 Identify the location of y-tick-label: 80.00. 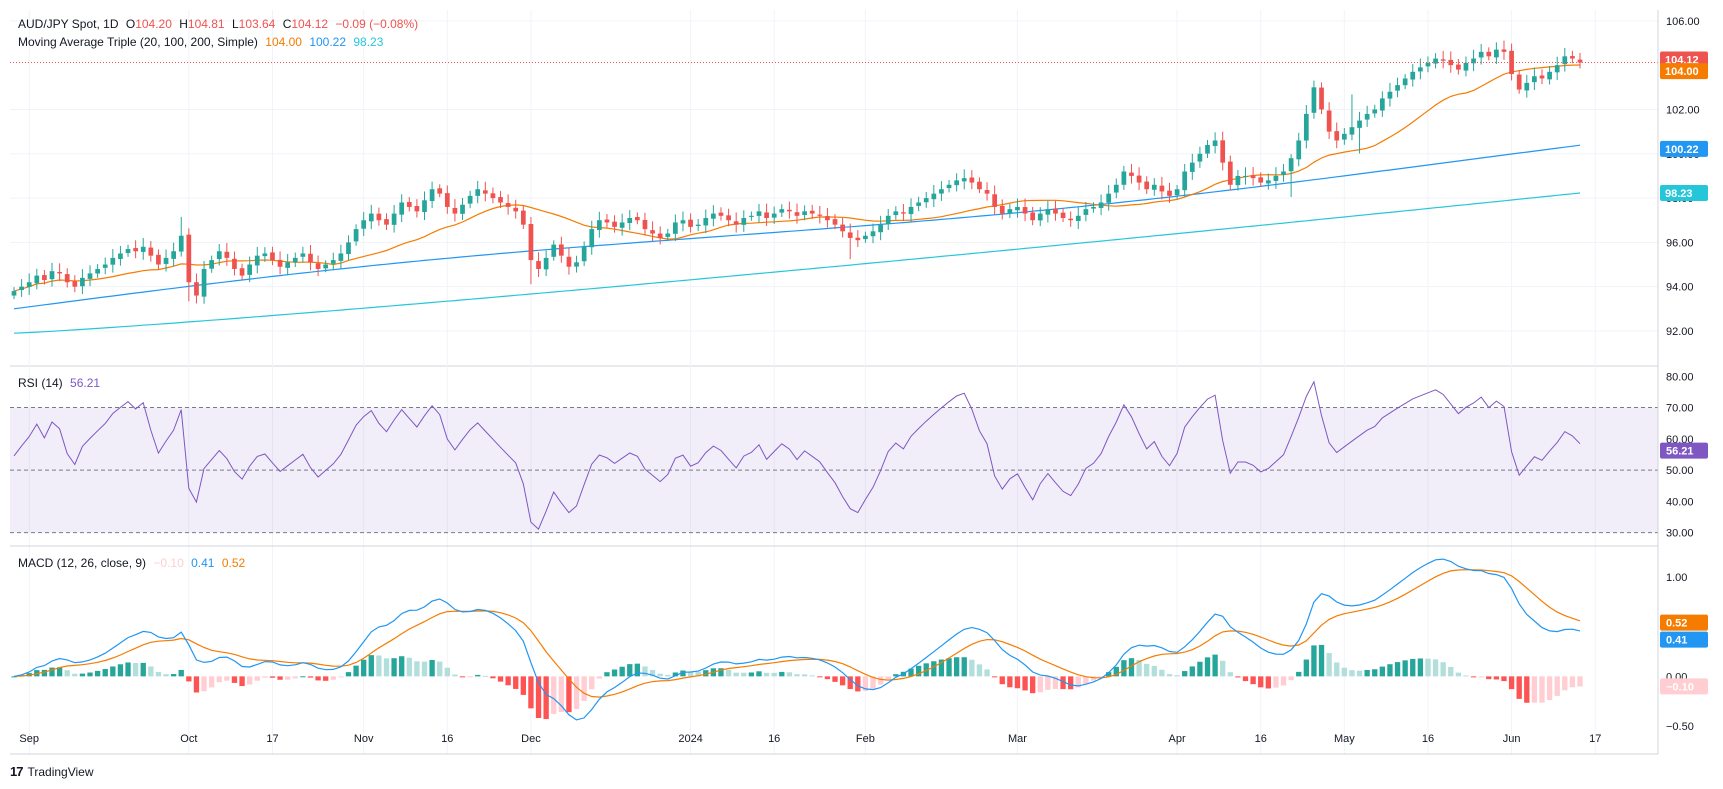
(1680, 377).